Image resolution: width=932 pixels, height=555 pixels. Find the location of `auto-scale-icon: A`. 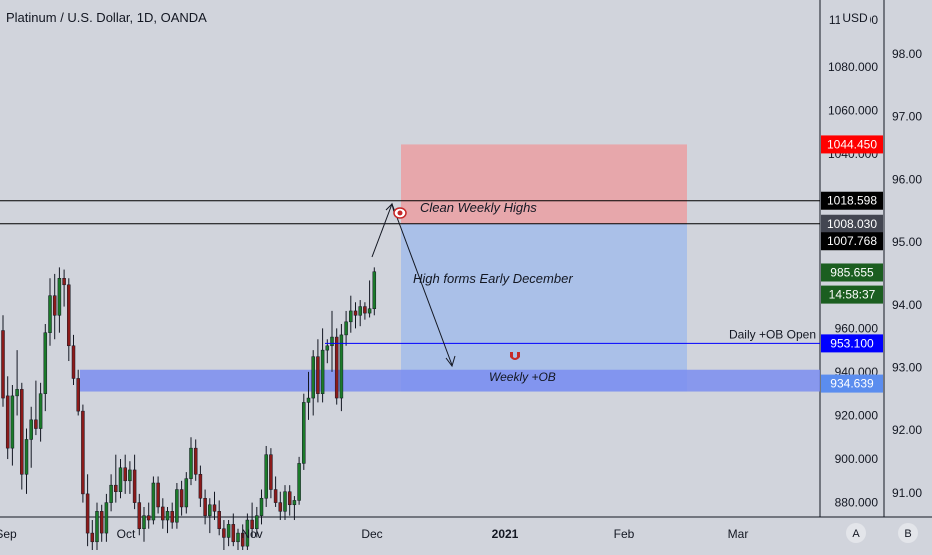

auto-scale-icon: A is located at coordinates (856, 534).